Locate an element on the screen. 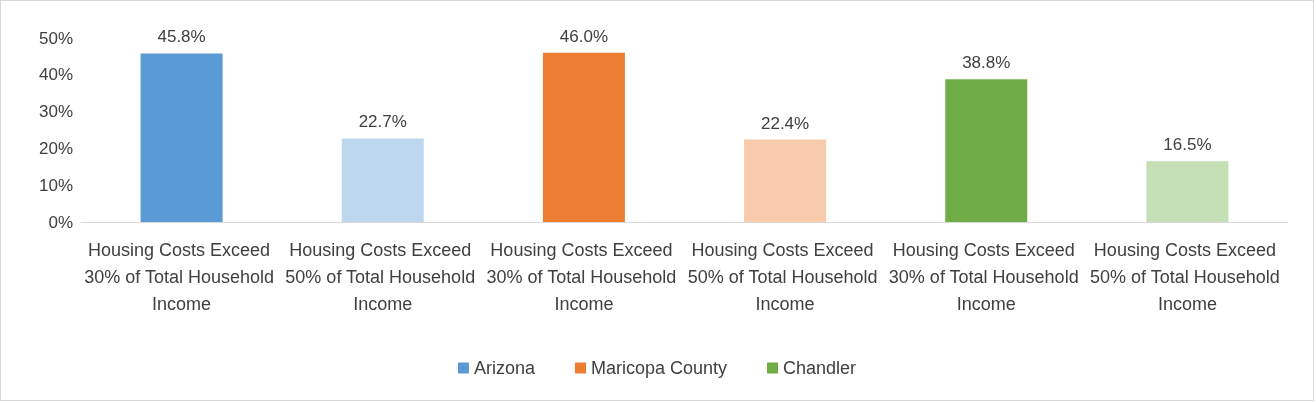  data-label: 22.4% is located at coordinates (785, 123).